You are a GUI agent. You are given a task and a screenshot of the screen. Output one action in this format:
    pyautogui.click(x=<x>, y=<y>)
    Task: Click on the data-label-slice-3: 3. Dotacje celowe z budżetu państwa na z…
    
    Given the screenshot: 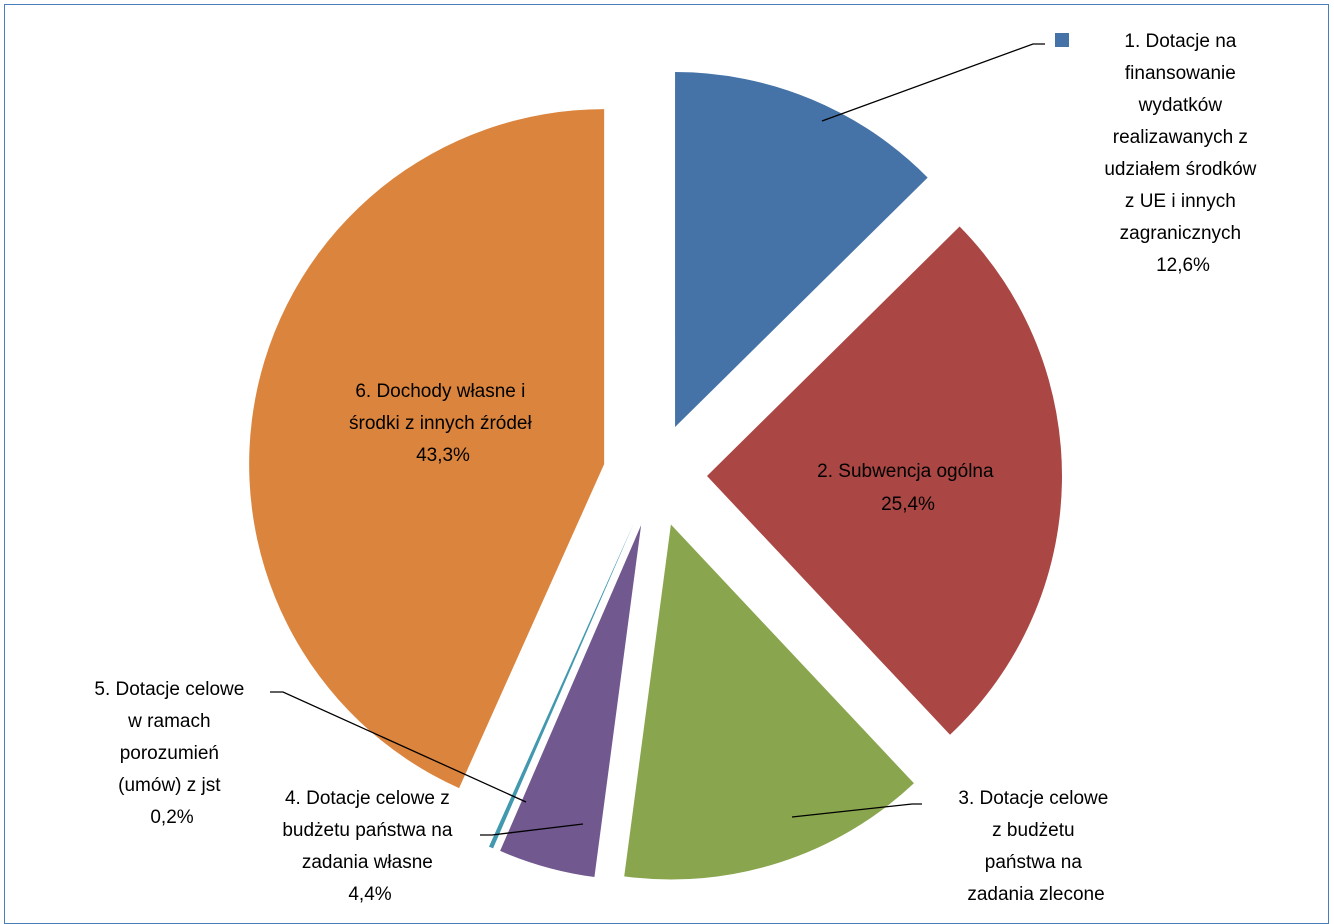 What is the action you would take?
    pyautogui.click(x=1035, y=846)
    